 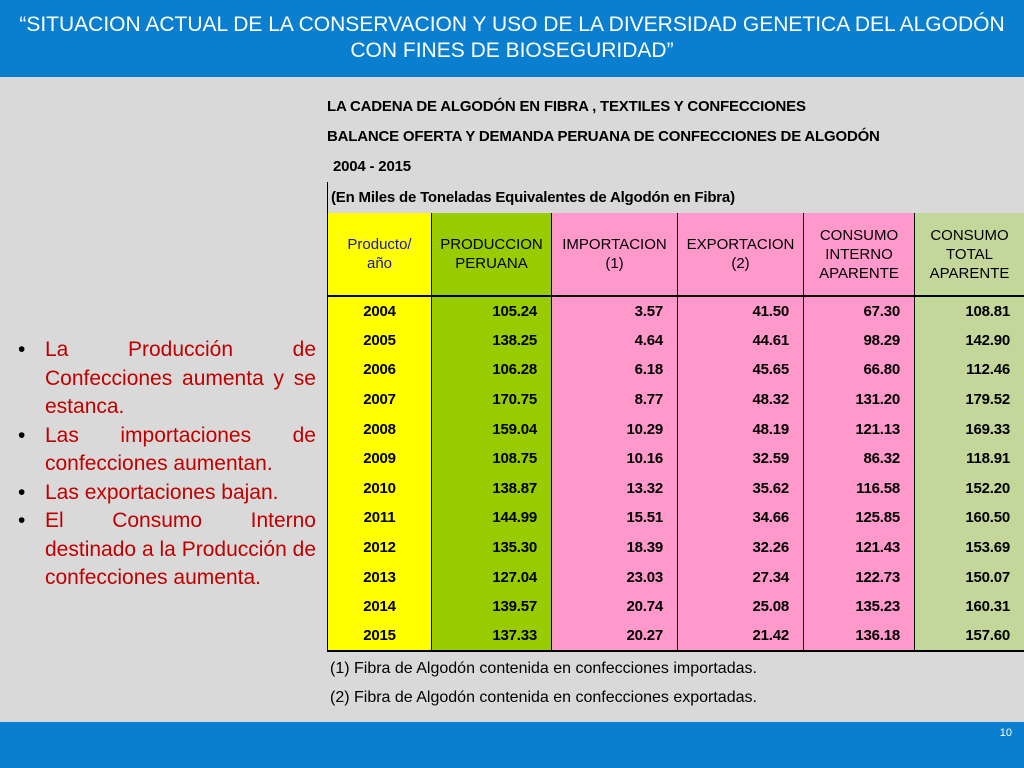 What do you see at coordinates (614, 399) in the screenshot?
I see `cell-importacion: 8.77` at bounding box center [614, 399].